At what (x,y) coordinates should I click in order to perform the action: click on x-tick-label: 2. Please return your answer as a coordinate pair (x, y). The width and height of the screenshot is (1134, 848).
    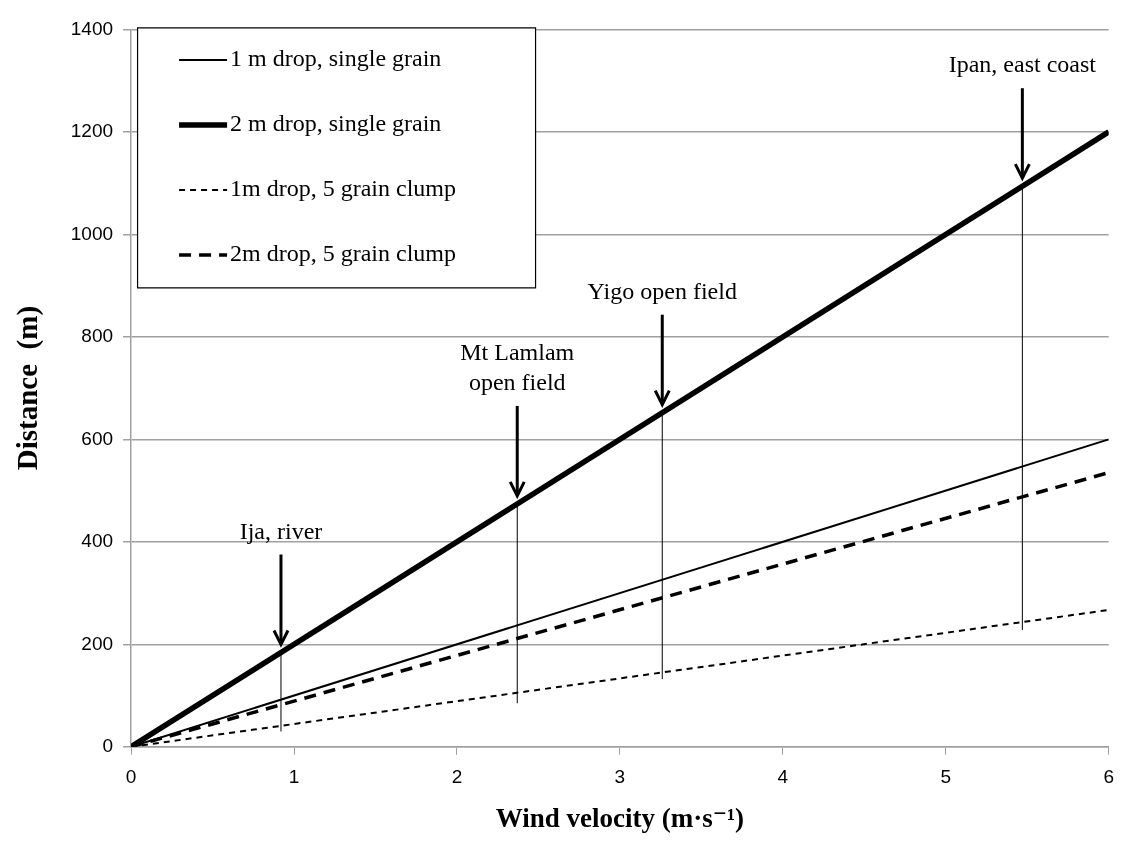
    Looking at the image, I should click on (457, 777).